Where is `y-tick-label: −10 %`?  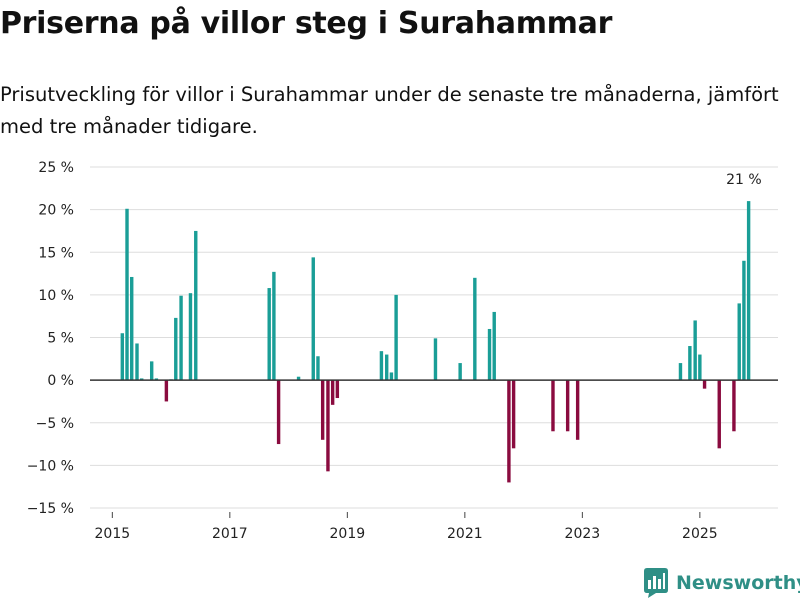 y-tick-label: −10 % is located at coordinates (50, 466).